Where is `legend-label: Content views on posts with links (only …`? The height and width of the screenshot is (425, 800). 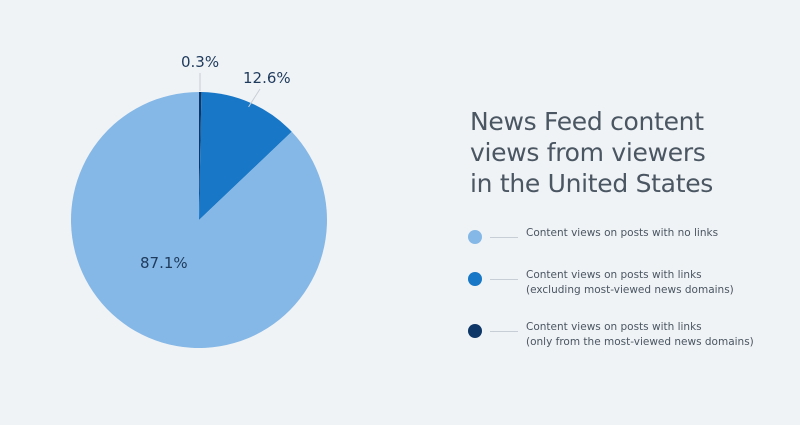 legend-label: Content views on posts with links (only … is located at coordinates (640, 335).